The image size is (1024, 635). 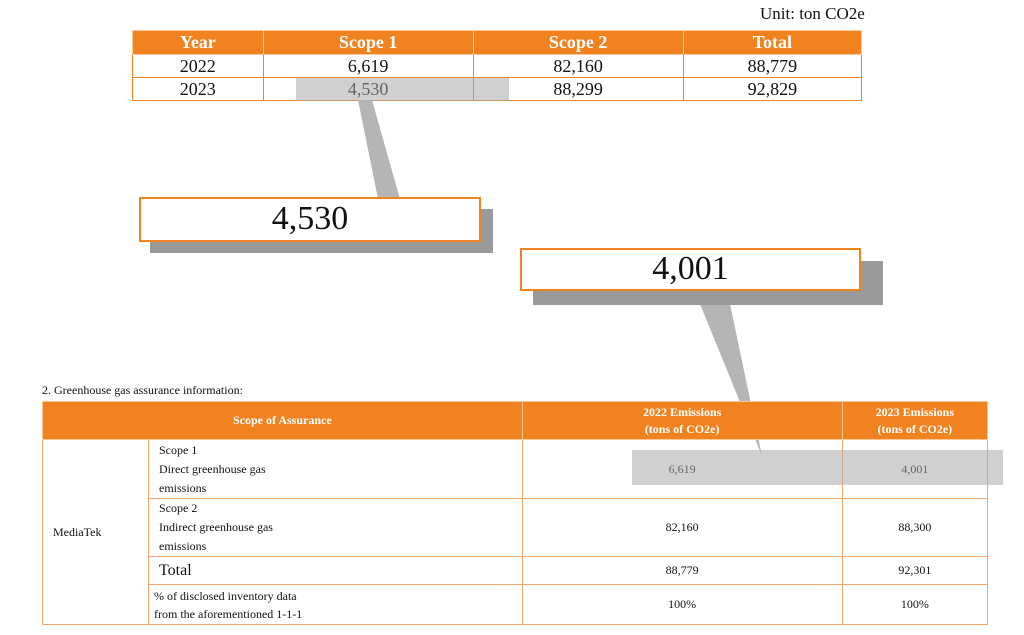 What do you see at coordinates (216, 527) in the screenshot?
I see `label-line: Indirect greenhouse gas` at bounding box center [216, 527].